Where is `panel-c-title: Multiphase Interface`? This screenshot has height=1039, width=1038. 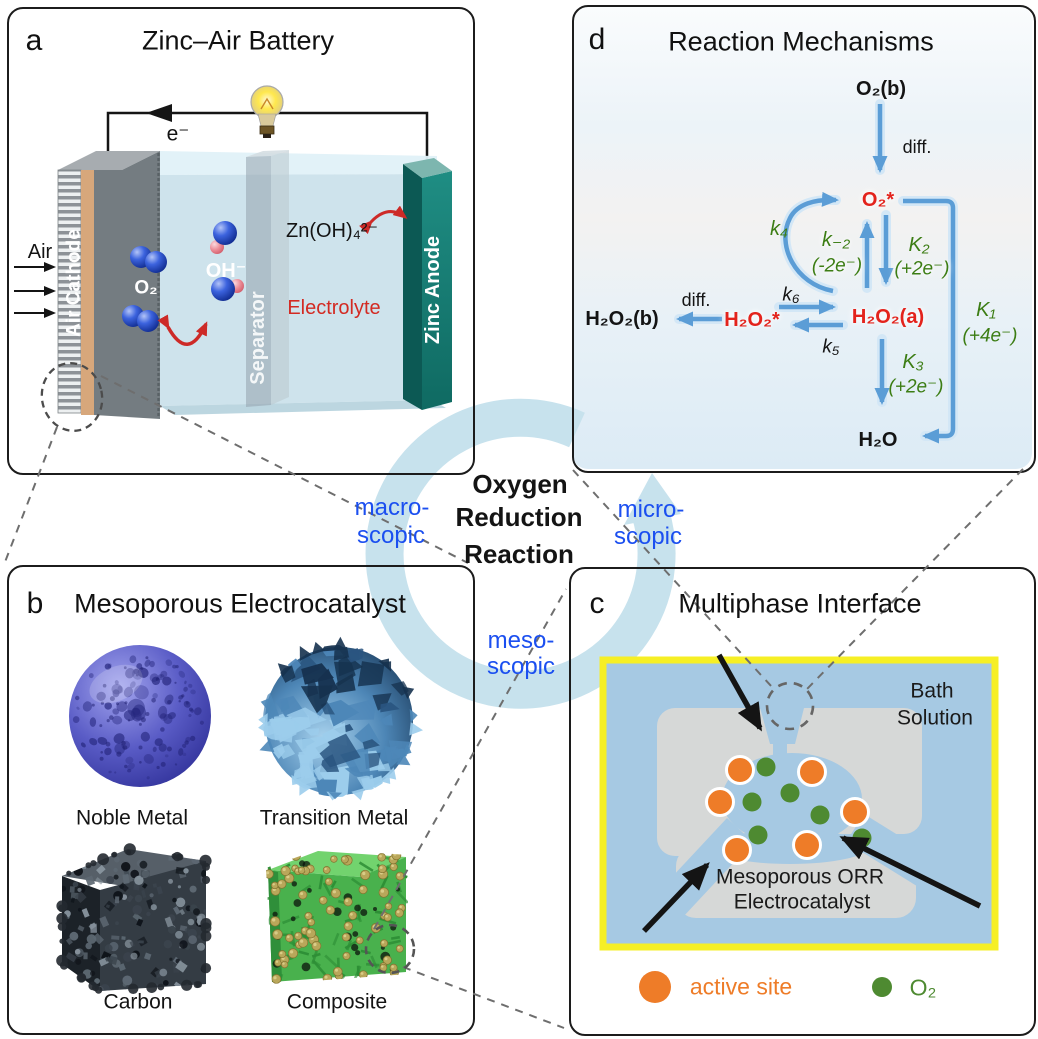
panel-c-title: Multiphase Interface is located at coordinates (800, 603).